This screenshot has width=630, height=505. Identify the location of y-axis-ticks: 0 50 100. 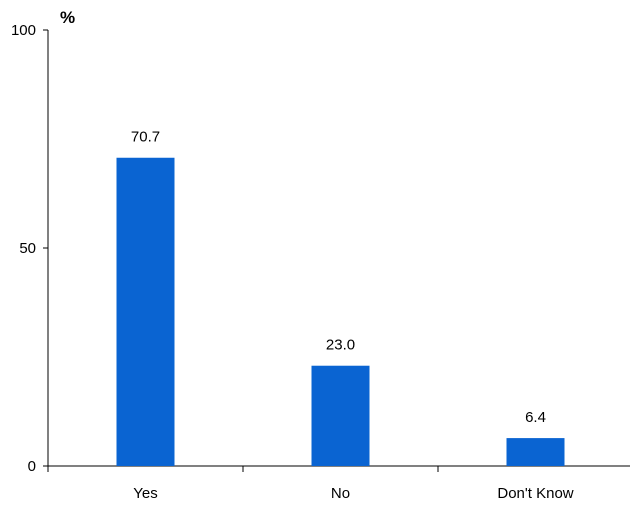
(29, 248).